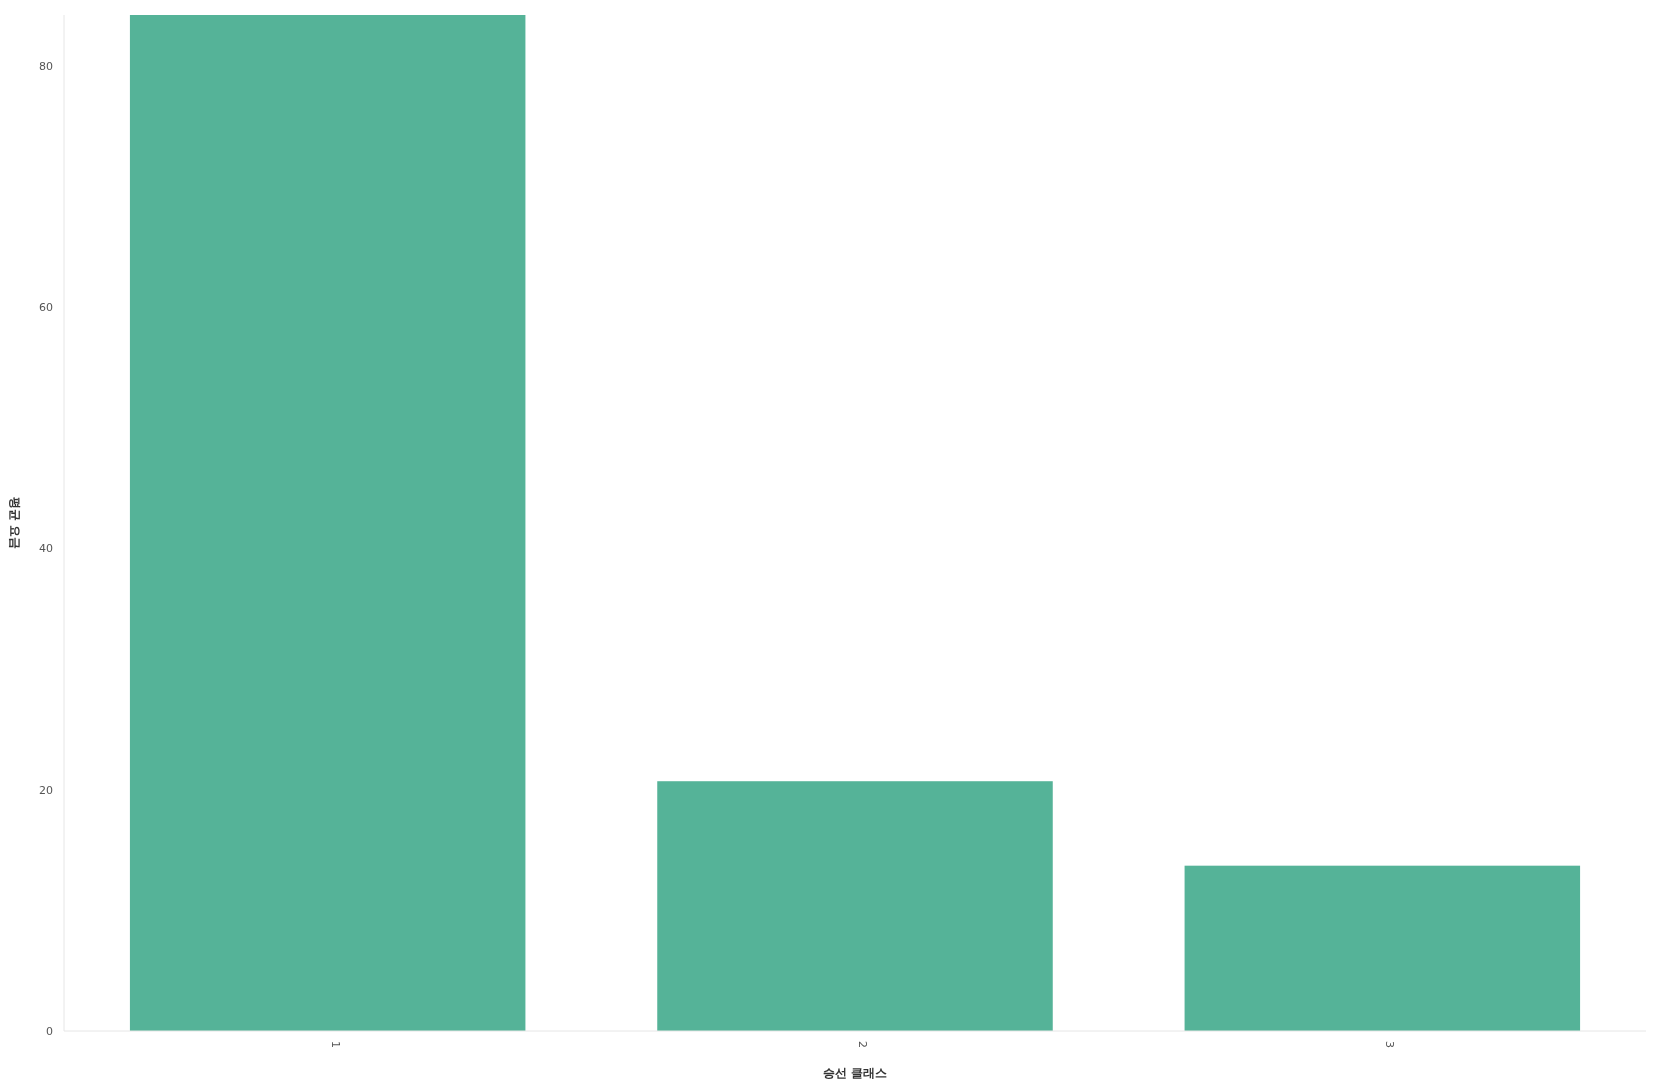  Describe the element at coordinates (46, 790) in the screenshot. I see `y-tick-label: 20` at that location.